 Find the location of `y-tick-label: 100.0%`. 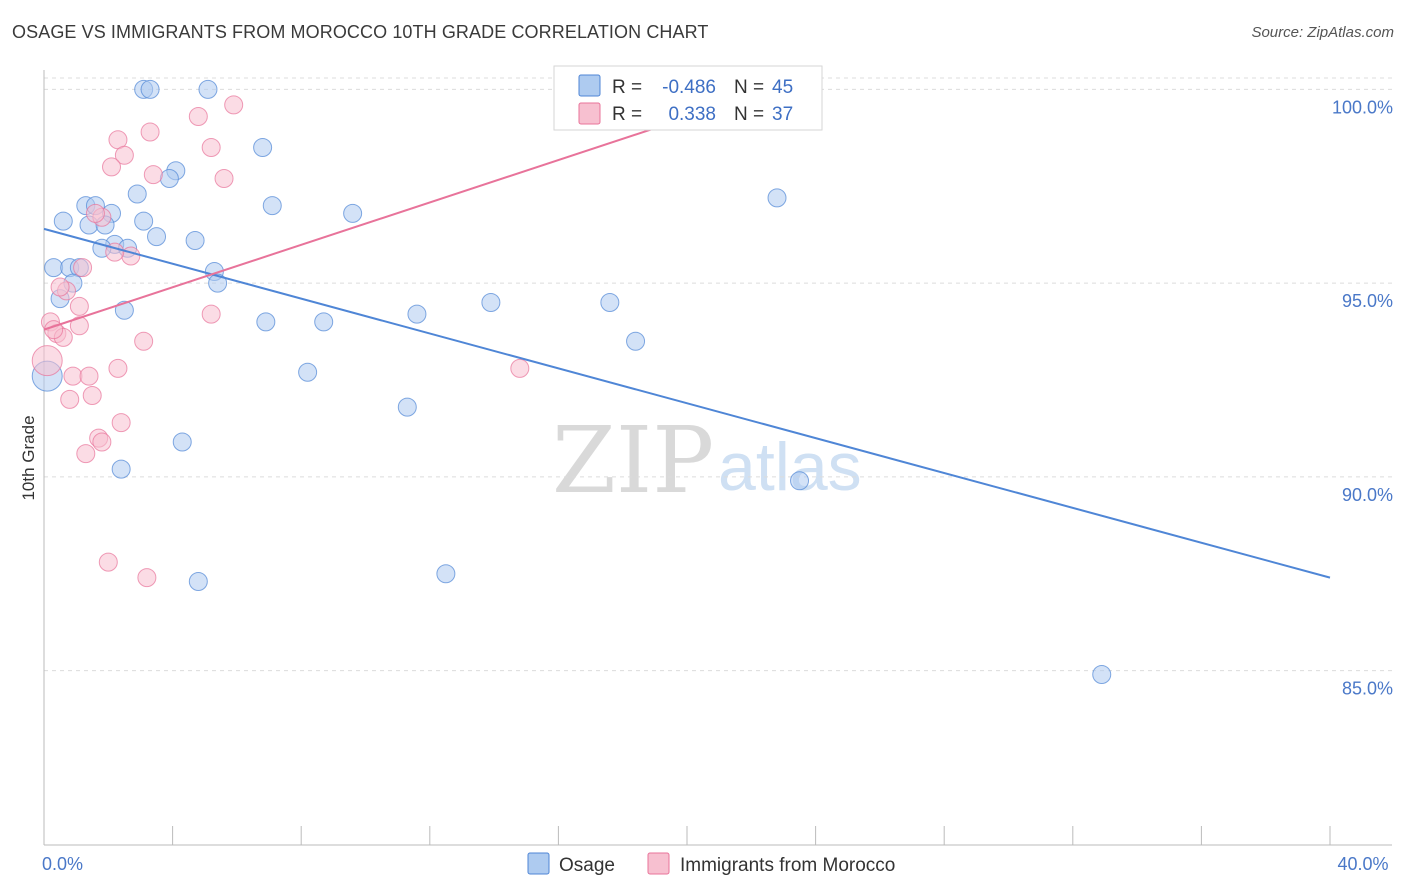

y-tick-label: 100.0% is located at coordinates (1362, 107).